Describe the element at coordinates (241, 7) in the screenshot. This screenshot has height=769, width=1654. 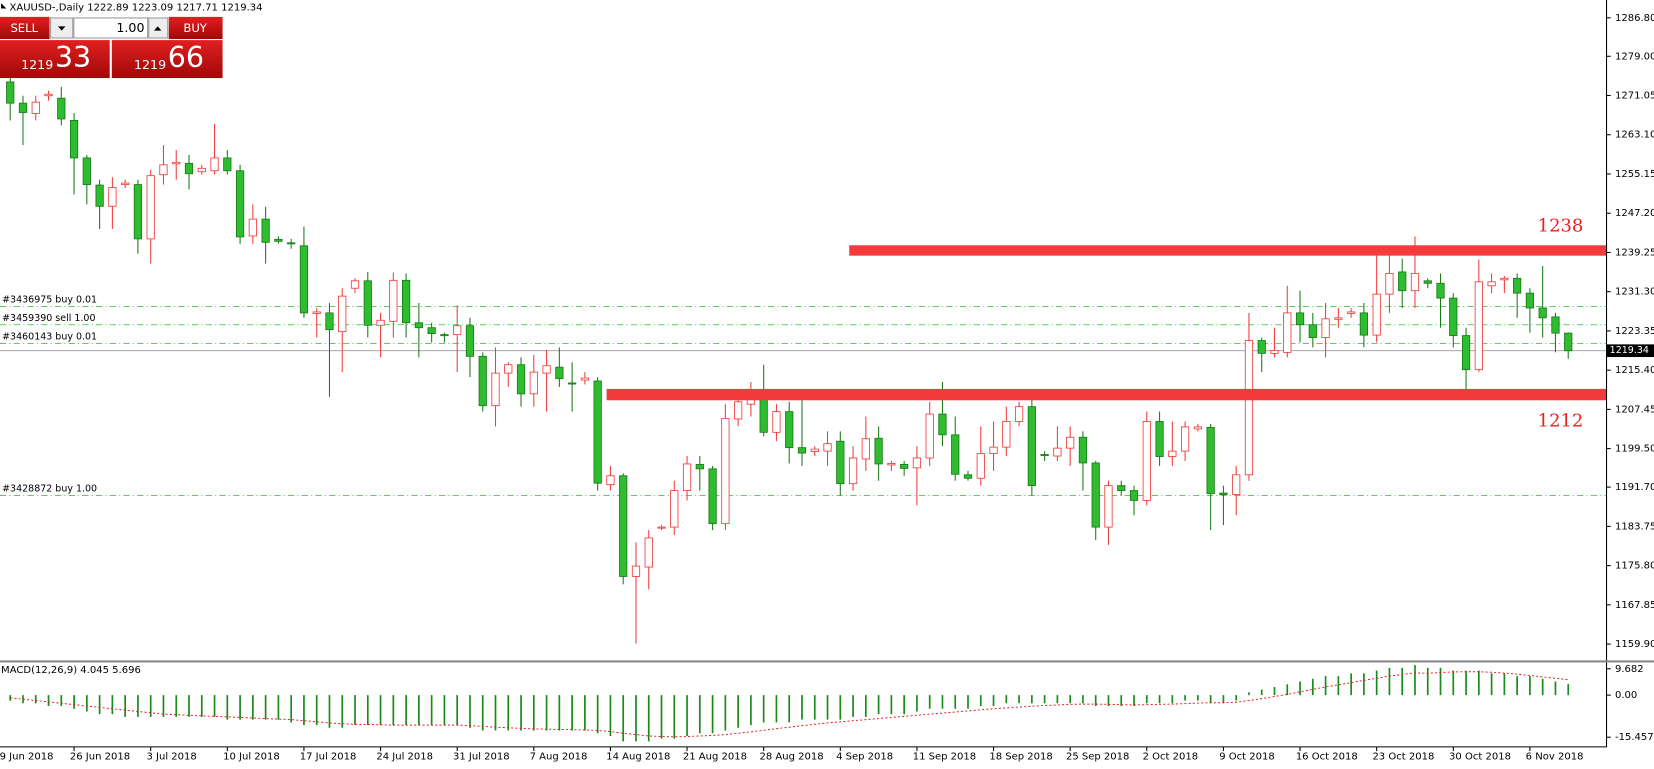
I see `close: 1219.34` at that location.